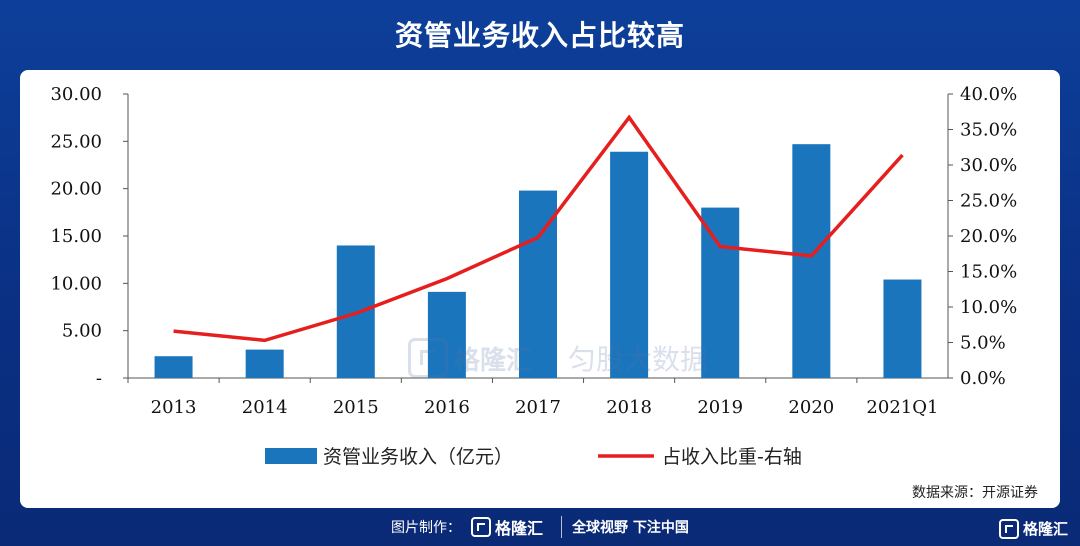 The width and height of the screenshot is (1080, 546). What do you see at coordinates (174, 407) in the screenshot?
I see `x-tick-label: 2013` at bounding box center [174, 407].